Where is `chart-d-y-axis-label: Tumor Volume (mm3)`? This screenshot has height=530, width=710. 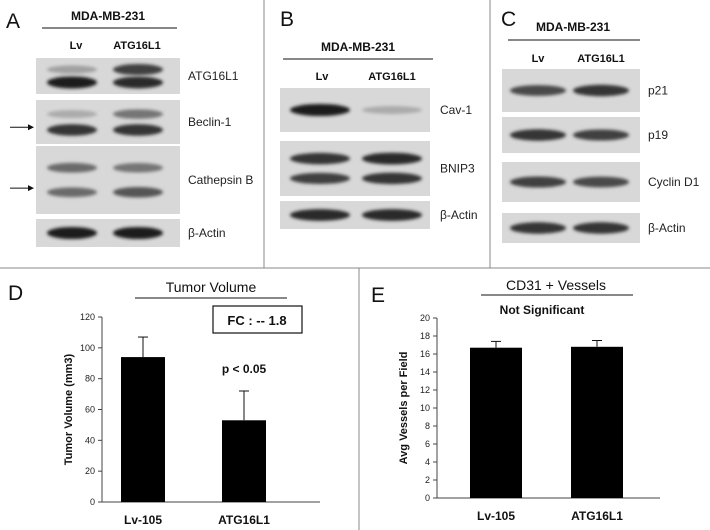 chart-d-y-axis-label: Tumor Volume (mm3) is located at coordinates (69, 409).